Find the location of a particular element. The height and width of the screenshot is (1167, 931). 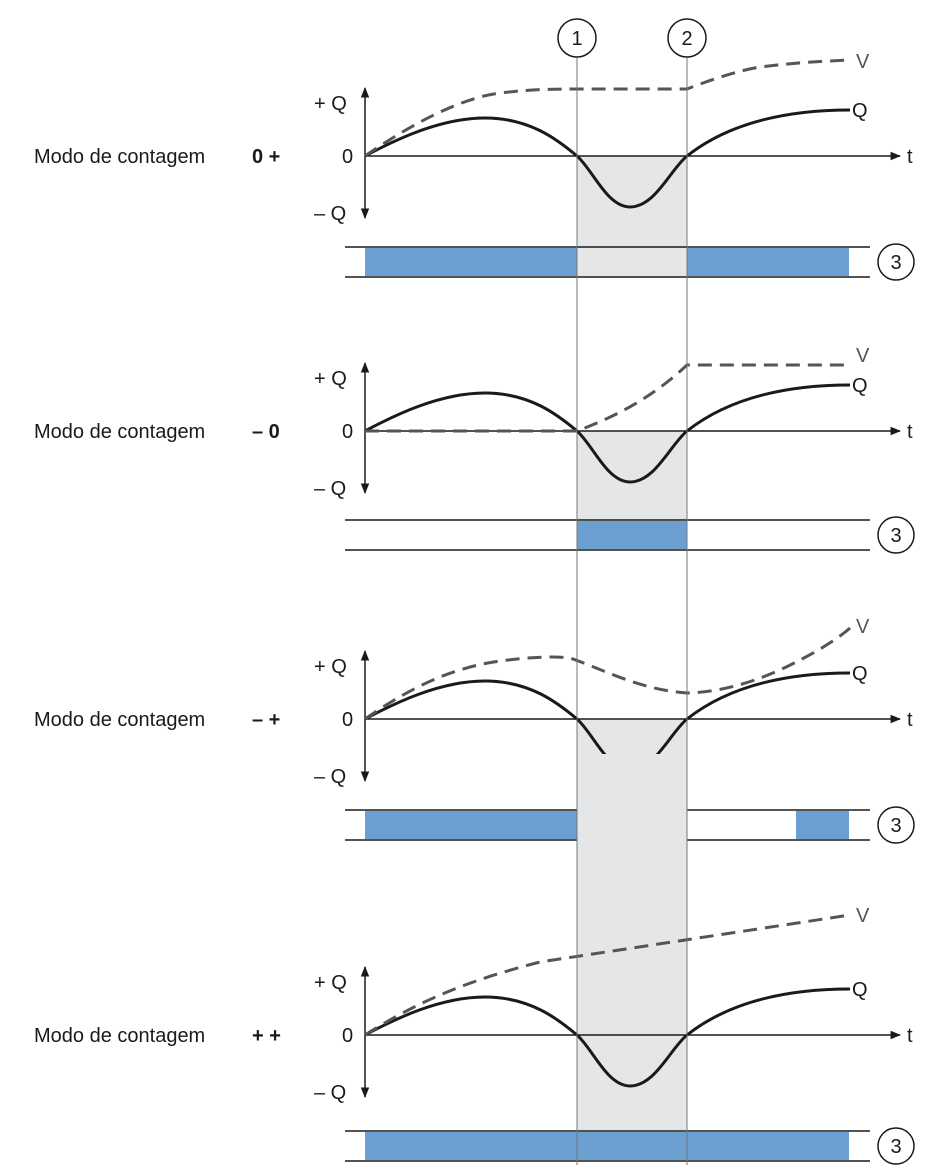

reference-marker-2-circle is located at coordinates (687, 38).